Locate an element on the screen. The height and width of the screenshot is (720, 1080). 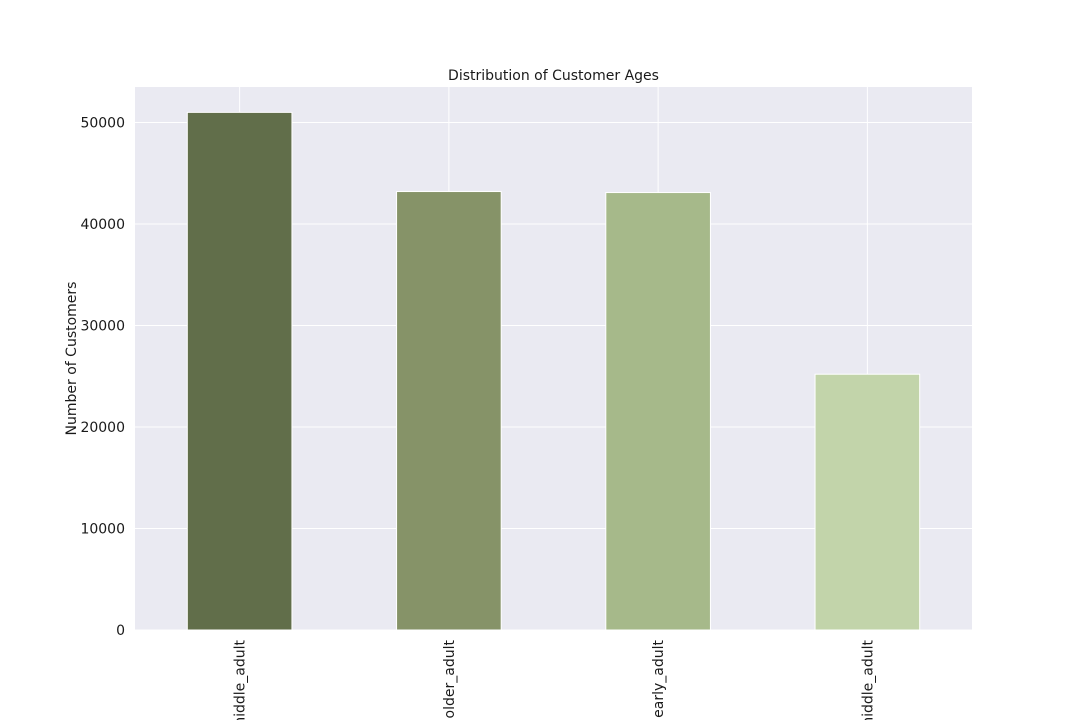
y-tick-label: 10000 is located at coordinates (102, 530).